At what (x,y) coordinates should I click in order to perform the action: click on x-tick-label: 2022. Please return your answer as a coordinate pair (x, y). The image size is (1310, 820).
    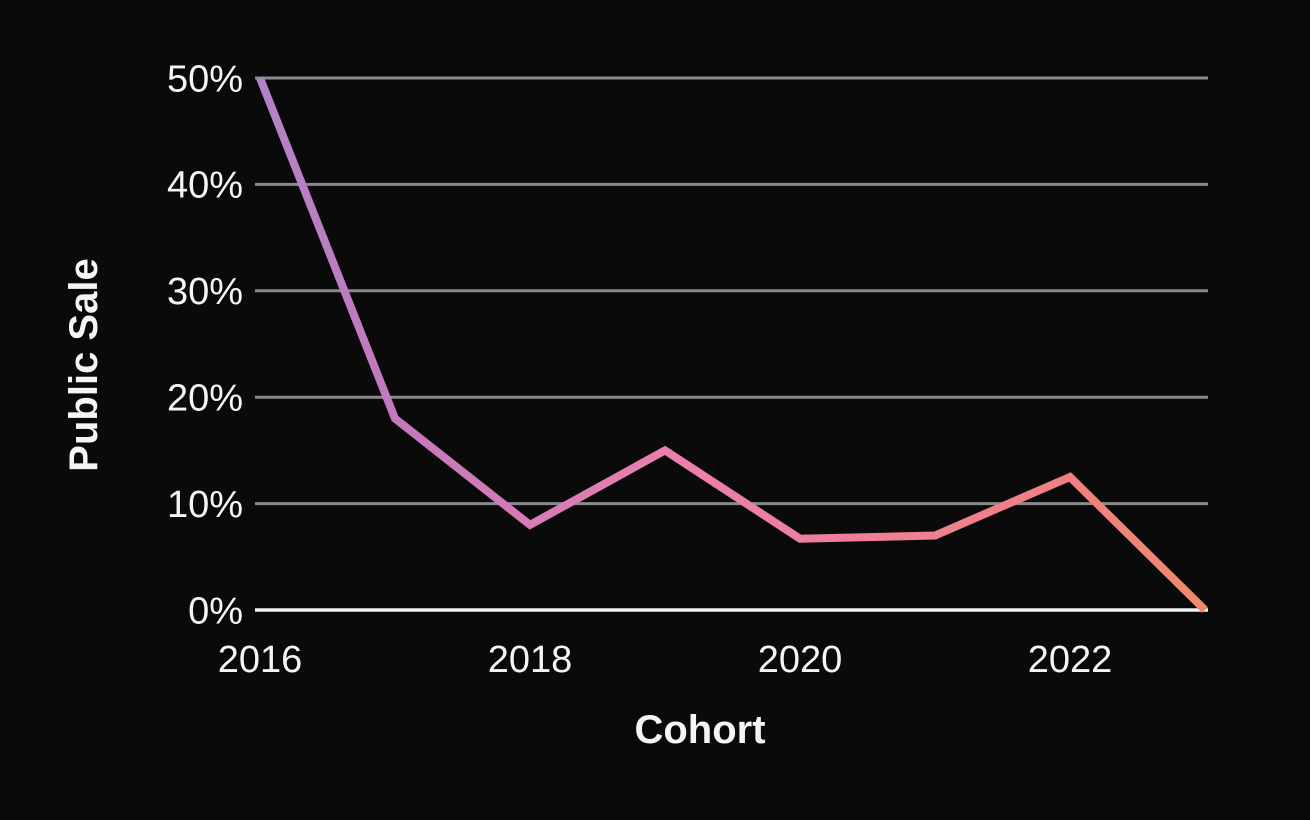
    Looking at the image, I should click on (1070, 660).